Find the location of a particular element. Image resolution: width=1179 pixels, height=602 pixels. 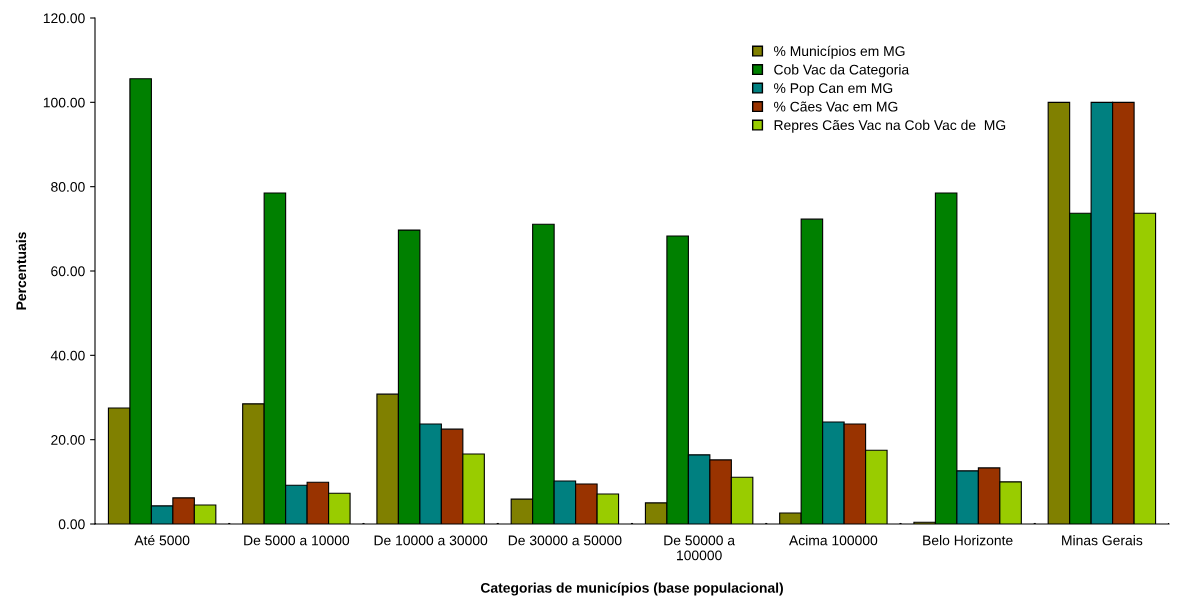

y-tick-label: 120.00 is located at coordinates (64, 18).